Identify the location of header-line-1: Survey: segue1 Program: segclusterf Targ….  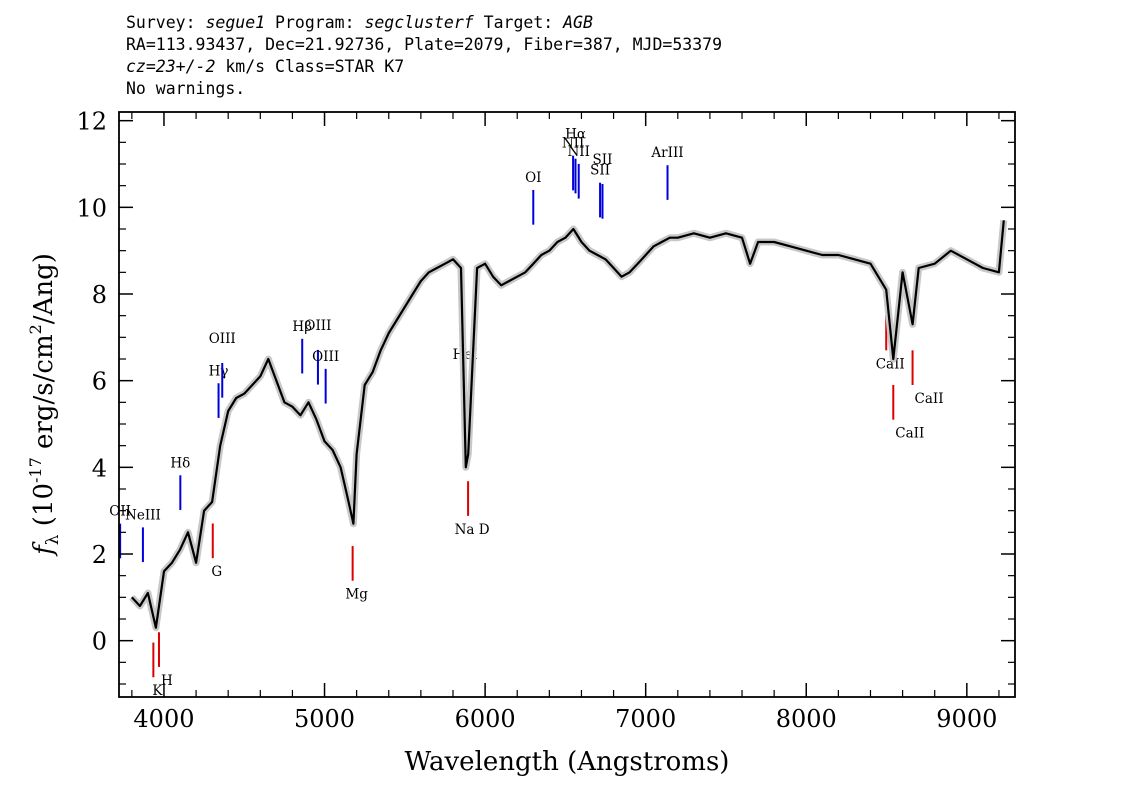
(359, 22).